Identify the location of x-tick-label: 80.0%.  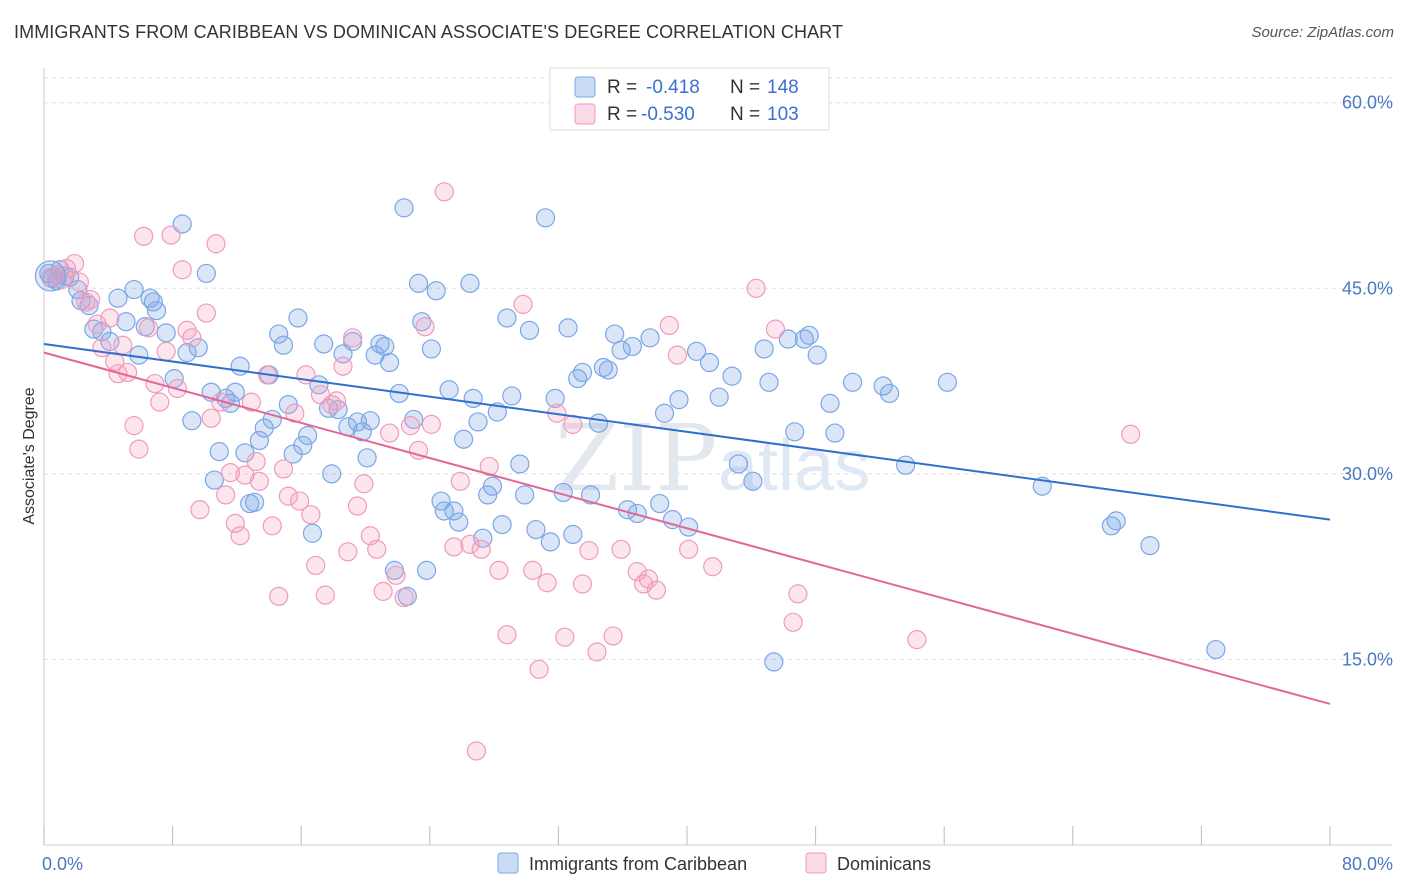
(1367, 864).